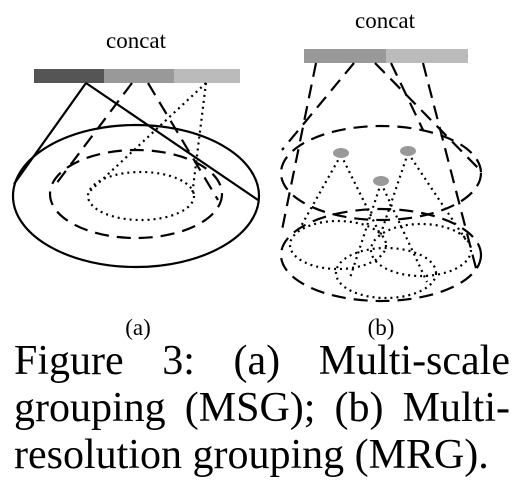 Image resolution: width=516 pixels, height=496 pixels. I want to click on panel-b-concat-label: concat, so click(385, 20).